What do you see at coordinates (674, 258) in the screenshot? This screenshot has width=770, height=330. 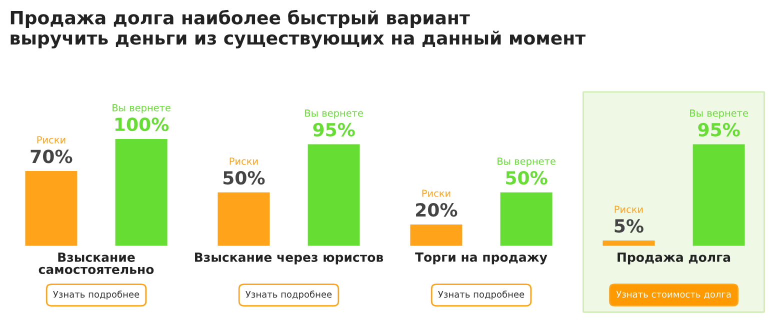 I see `x-tick-label: Продажа долга` at bounding box center [674, 258].